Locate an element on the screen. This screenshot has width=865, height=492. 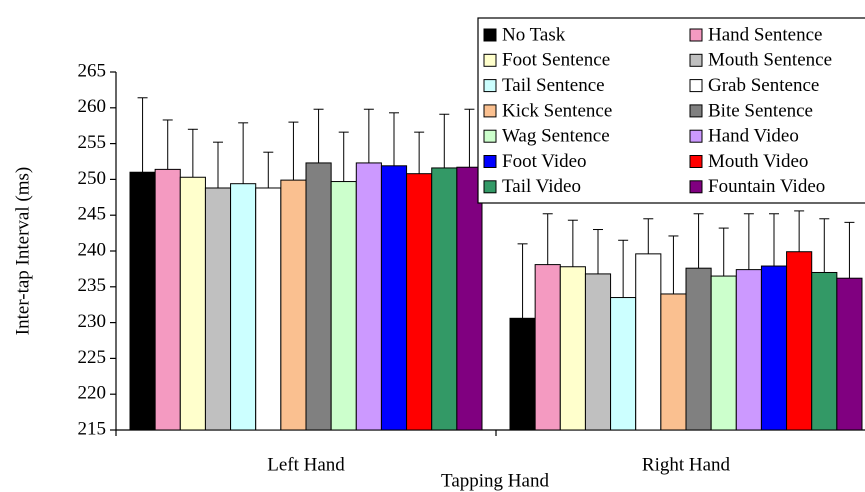
y-tick-label: 230 is located at coordinates (92, 321).